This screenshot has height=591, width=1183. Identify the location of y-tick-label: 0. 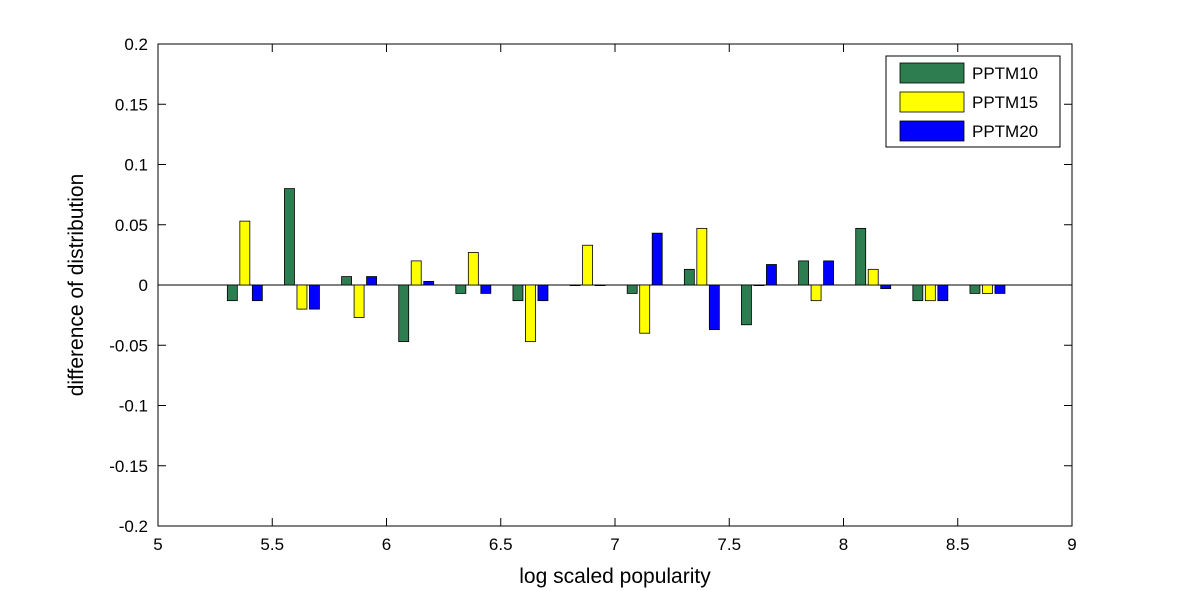
(143, 285).